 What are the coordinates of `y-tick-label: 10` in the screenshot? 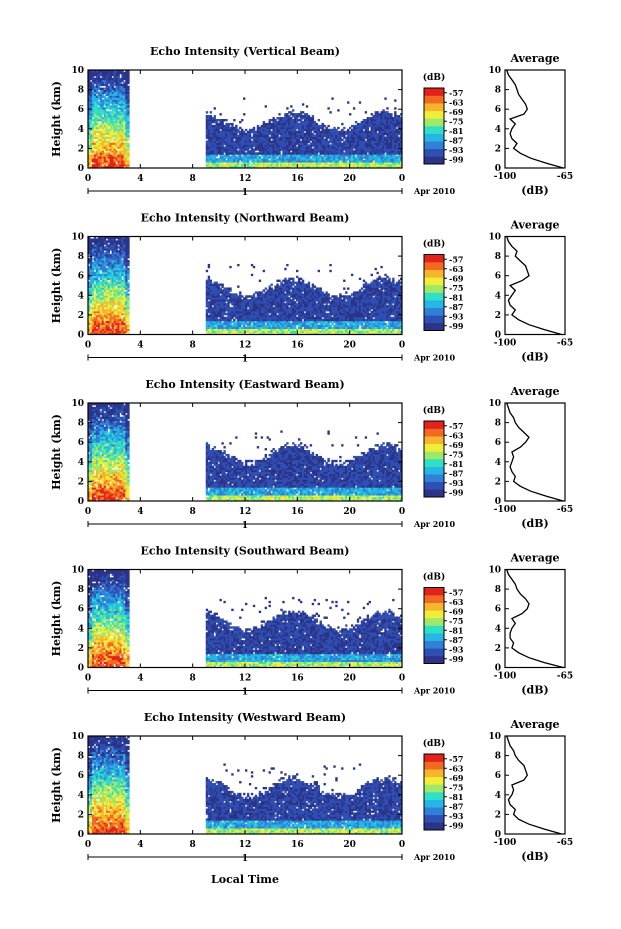 It's located at (77, 71).